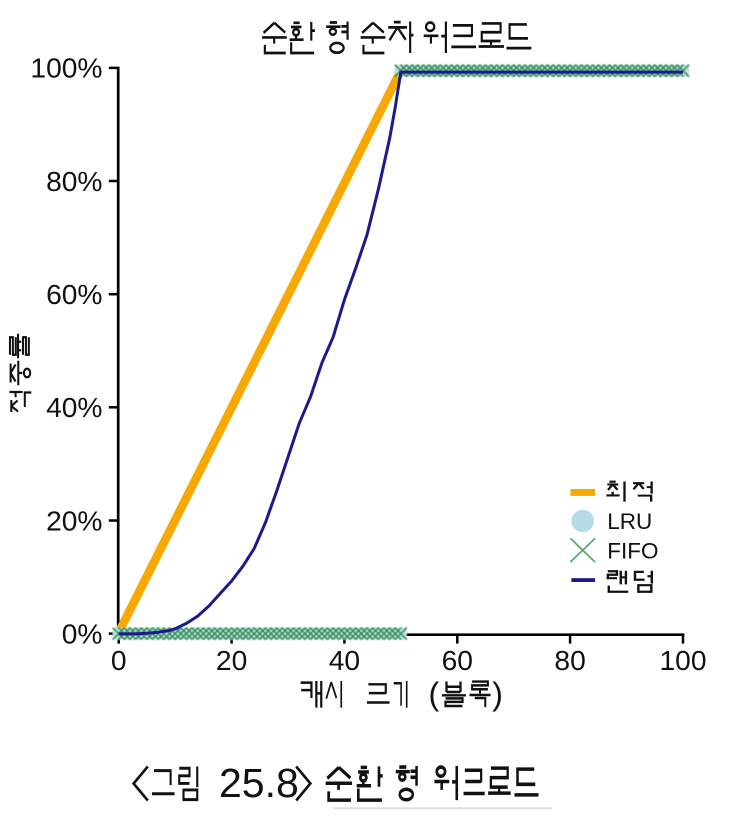  Describe the element at coordinates (632, 551) in the screenshot. I see `svg-text: FIFO` at that location.